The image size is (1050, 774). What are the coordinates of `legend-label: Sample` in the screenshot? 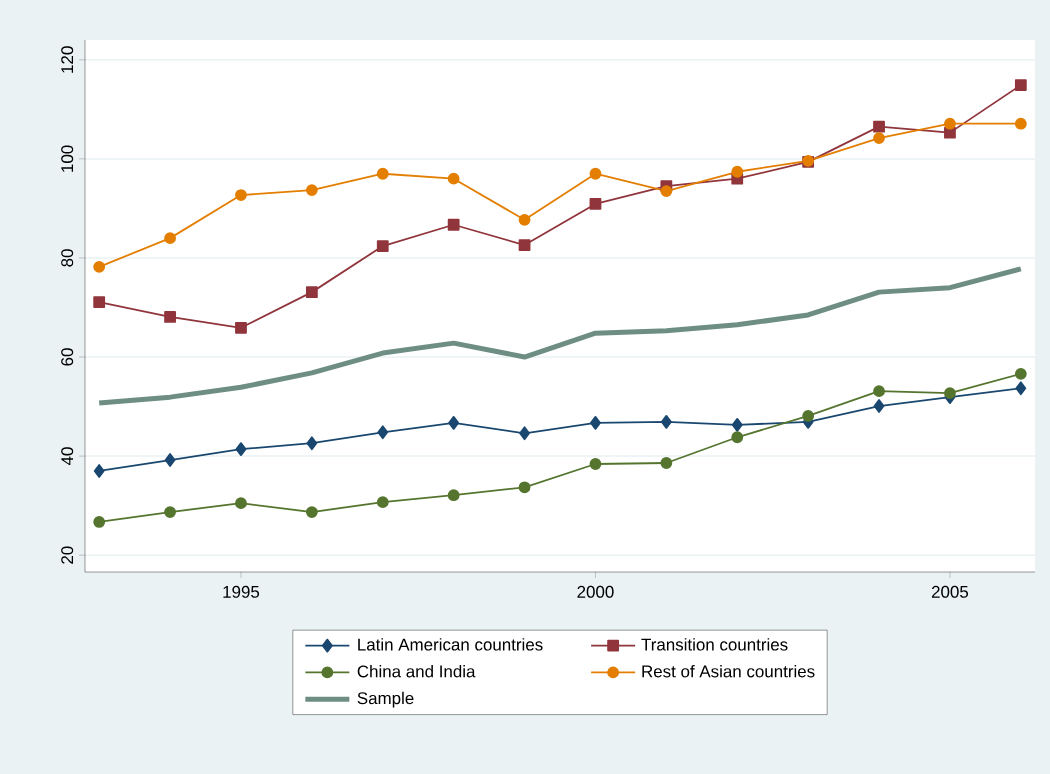 It's located at (385, 699).